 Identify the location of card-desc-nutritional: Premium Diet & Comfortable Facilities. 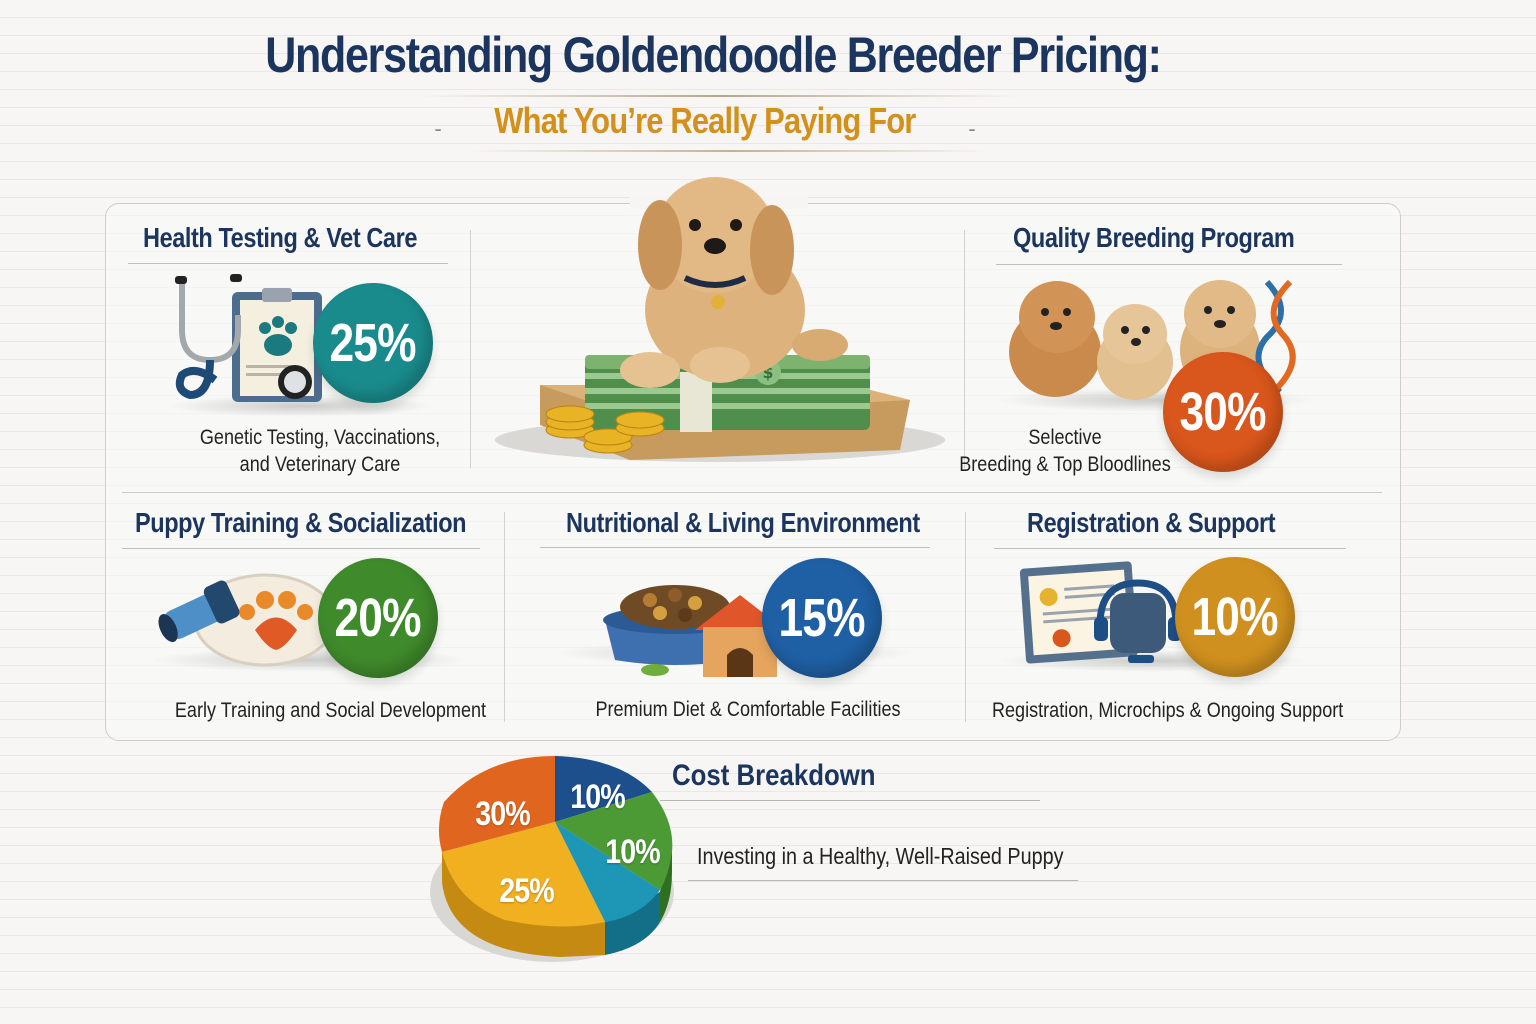
(748, 709).